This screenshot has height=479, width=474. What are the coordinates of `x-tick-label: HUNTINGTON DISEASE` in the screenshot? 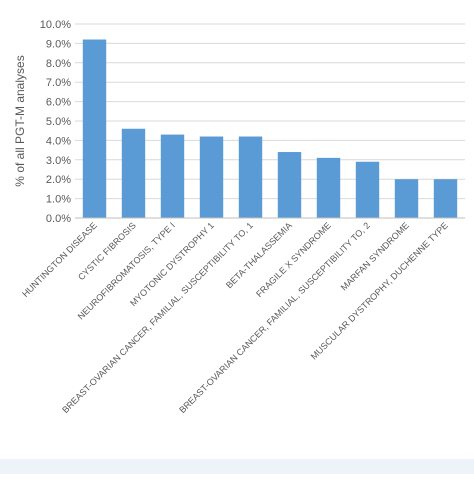 It's located at (59, 259).